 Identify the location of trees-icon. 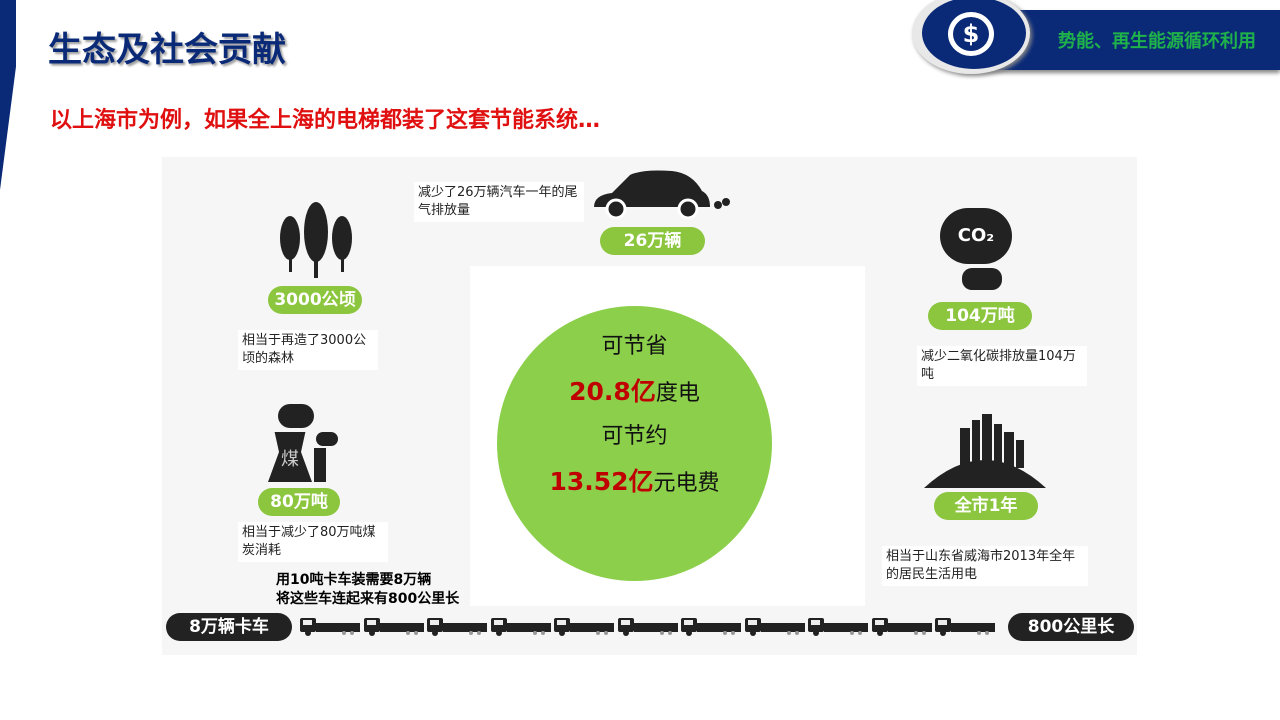
(316, 240).